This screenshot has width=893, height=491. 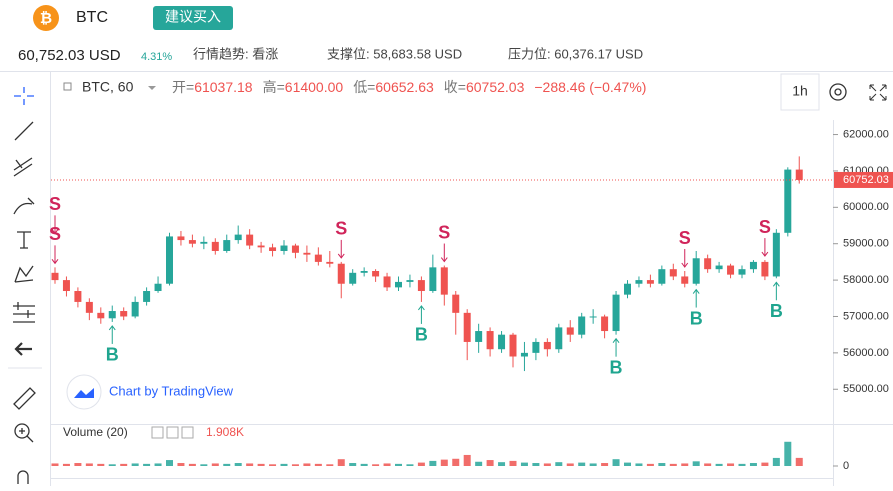 I want to click on advice-badge, so click(x=193, y=18).